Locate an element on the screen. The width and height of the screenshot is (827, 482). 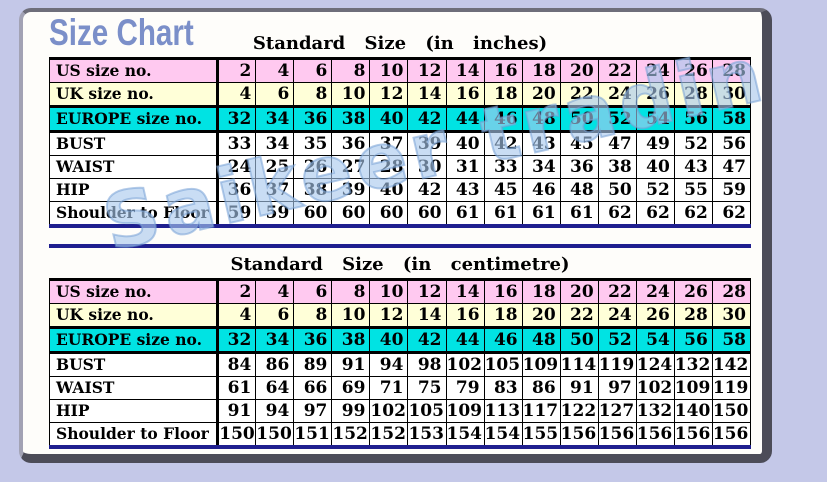
value-cell: 75 is located at coordinates (427, 388).